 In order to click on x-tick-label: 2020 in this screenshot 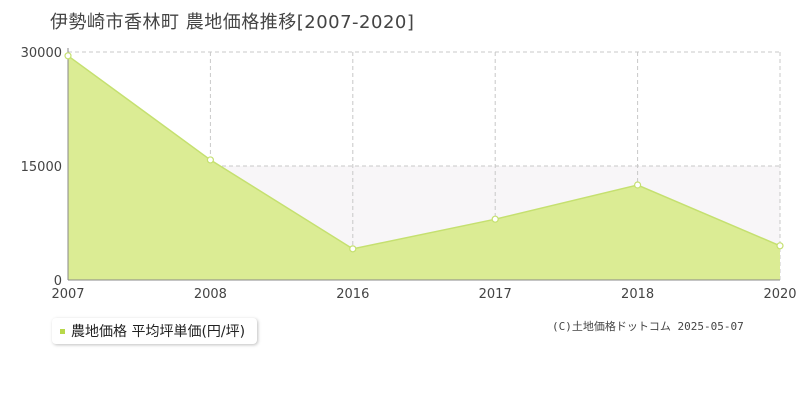, I will do `click(779, 294)`.